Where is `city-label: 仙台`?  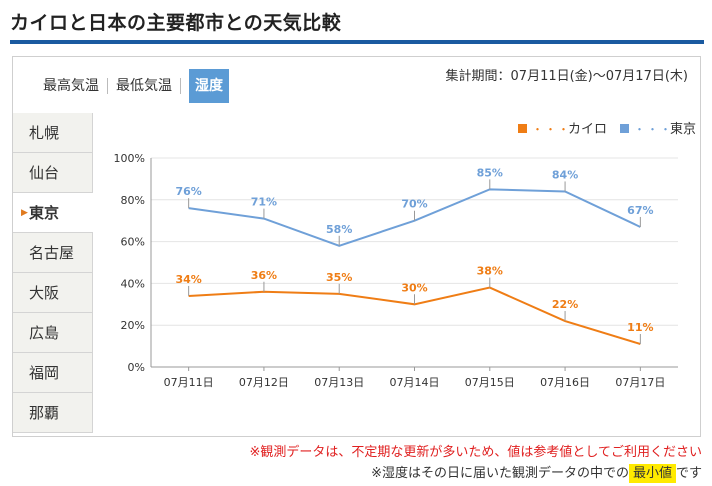
city-label: 仙台 is located at coordinates (44, 173).